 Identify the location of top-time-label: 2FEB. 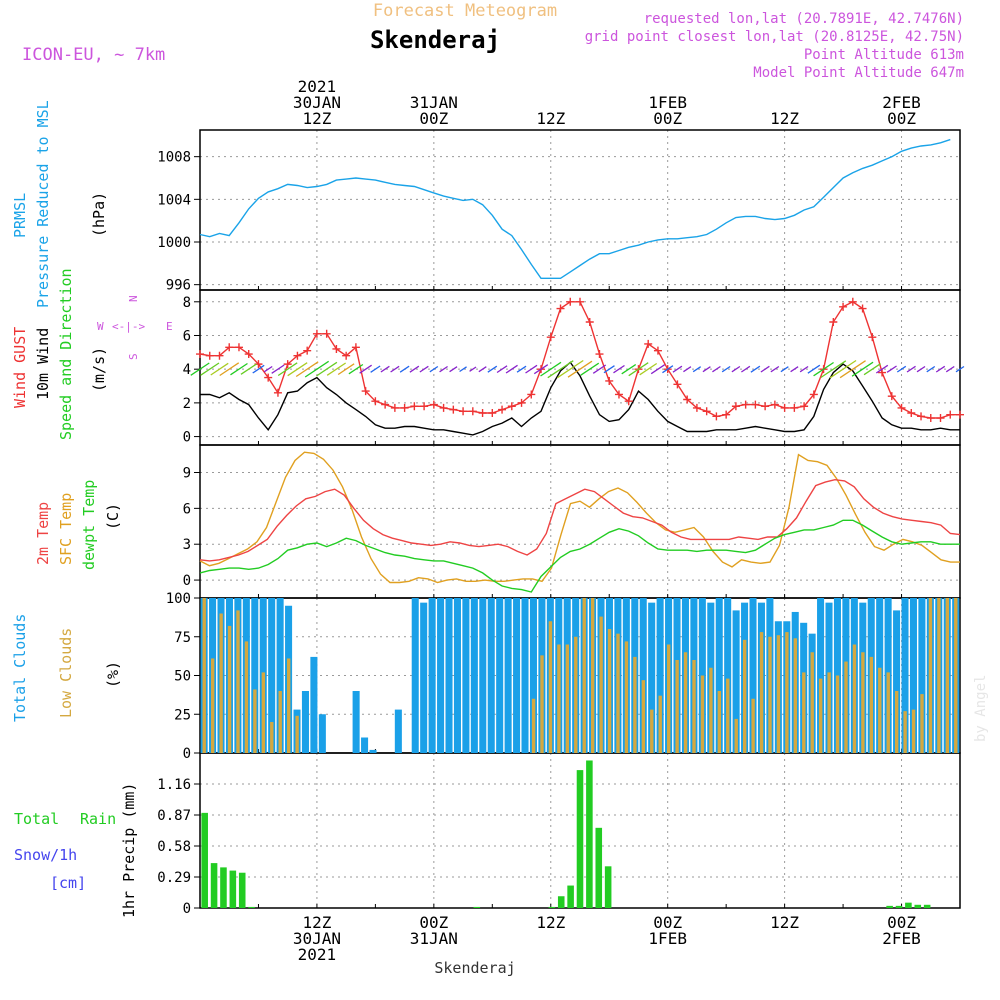
(901, 102).